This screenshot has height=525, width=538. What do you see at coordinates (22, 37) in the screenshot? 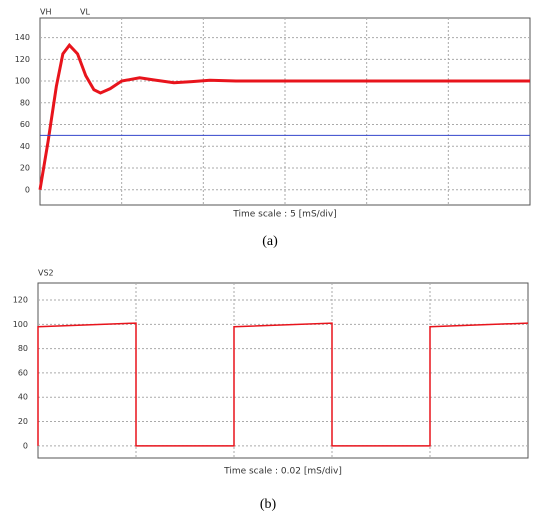
I see `y-tick-label: 140` at bounding box center [22, 37].